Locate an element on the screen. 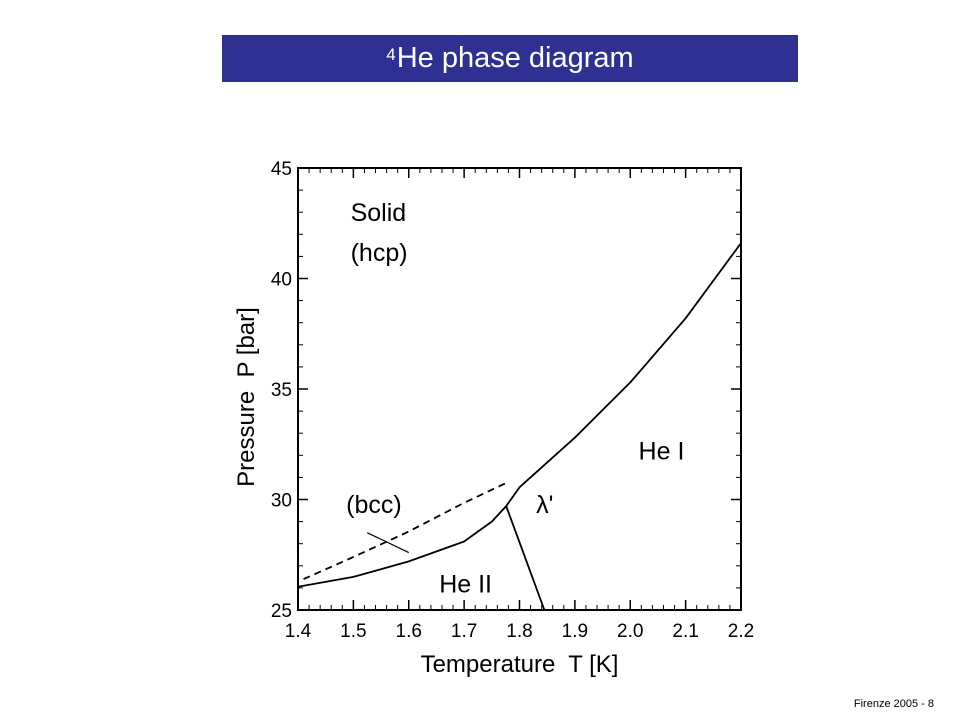 This screenshot has height=720, width=960. bcc-leader-line is located at coordinates (388, 543).